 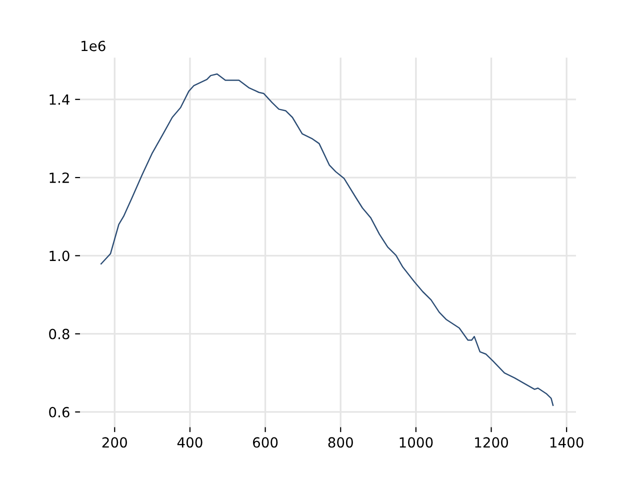 What do you see at coordinates (94, 46) in the screenshot?
I see `text: 1e6` at bounding box center [94, 46].